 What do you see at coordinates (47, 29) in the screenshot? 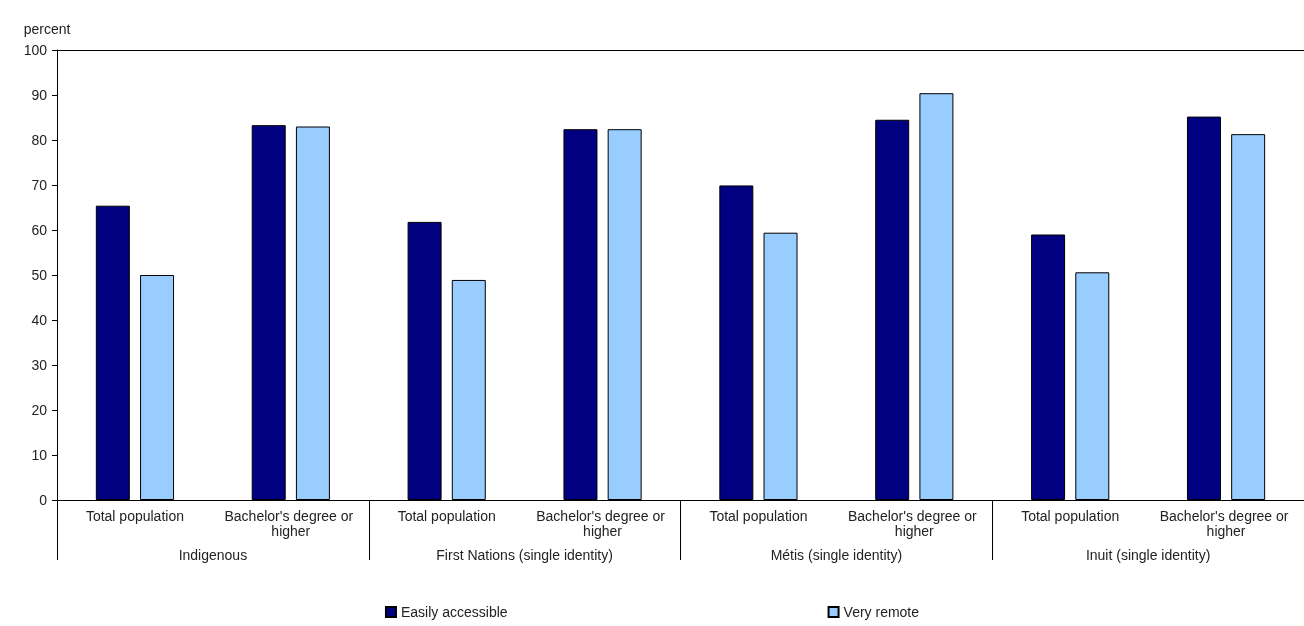
I see `y-axis-title: percent` at bounding box center [47, 29].